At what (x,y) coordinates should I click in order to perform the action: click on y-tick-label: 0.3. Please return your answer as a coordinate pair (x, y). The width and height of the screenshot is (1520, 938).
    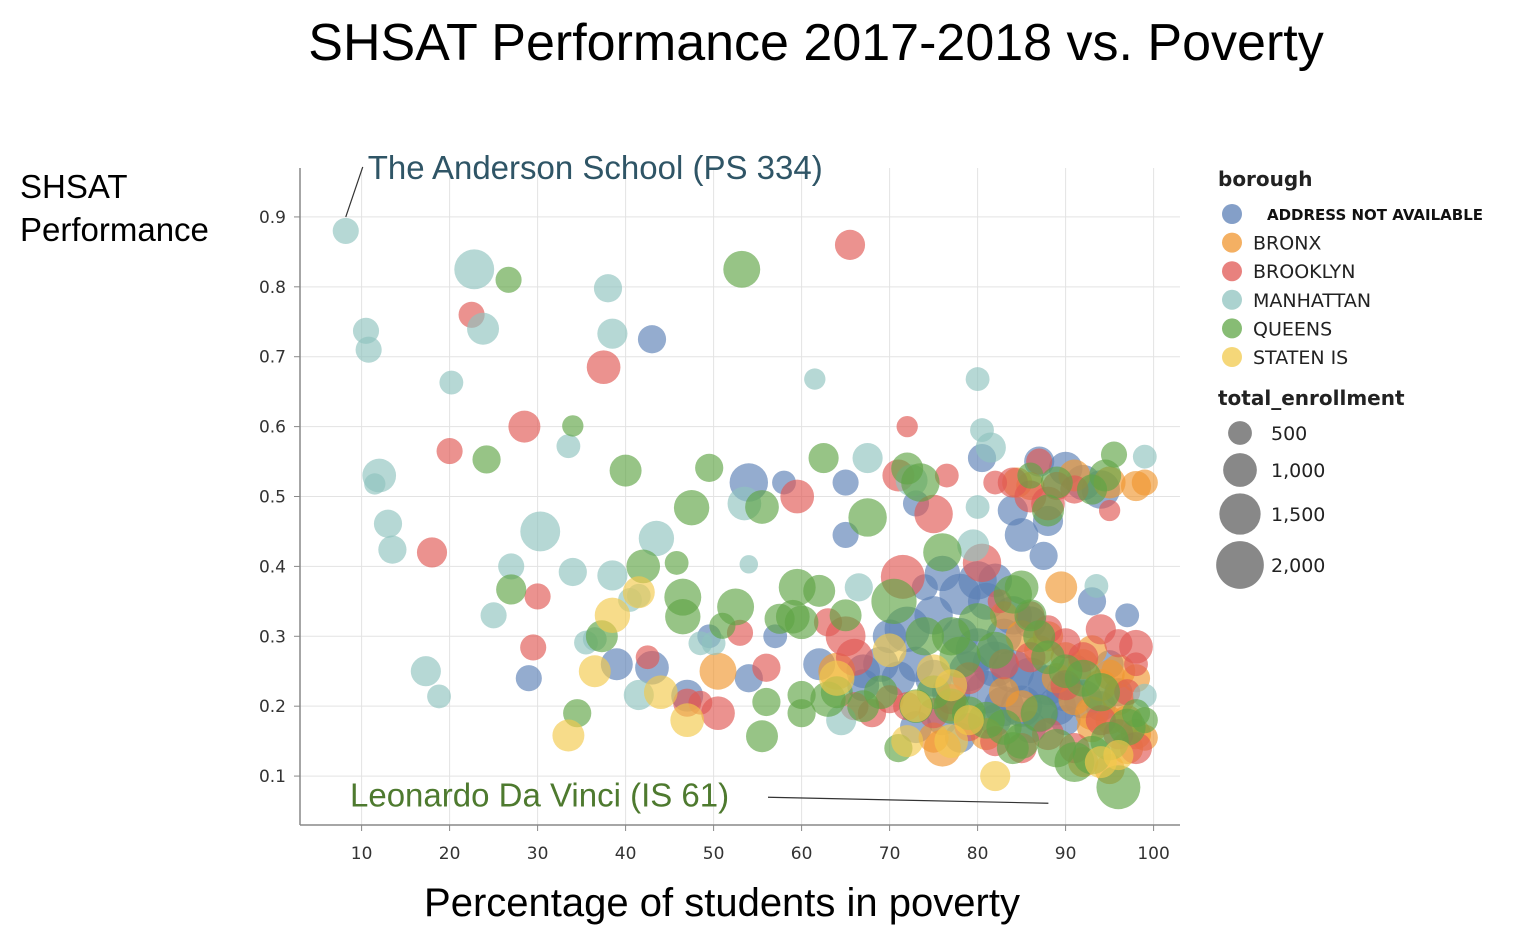
    Looking at the image, I should click on (272, 637).